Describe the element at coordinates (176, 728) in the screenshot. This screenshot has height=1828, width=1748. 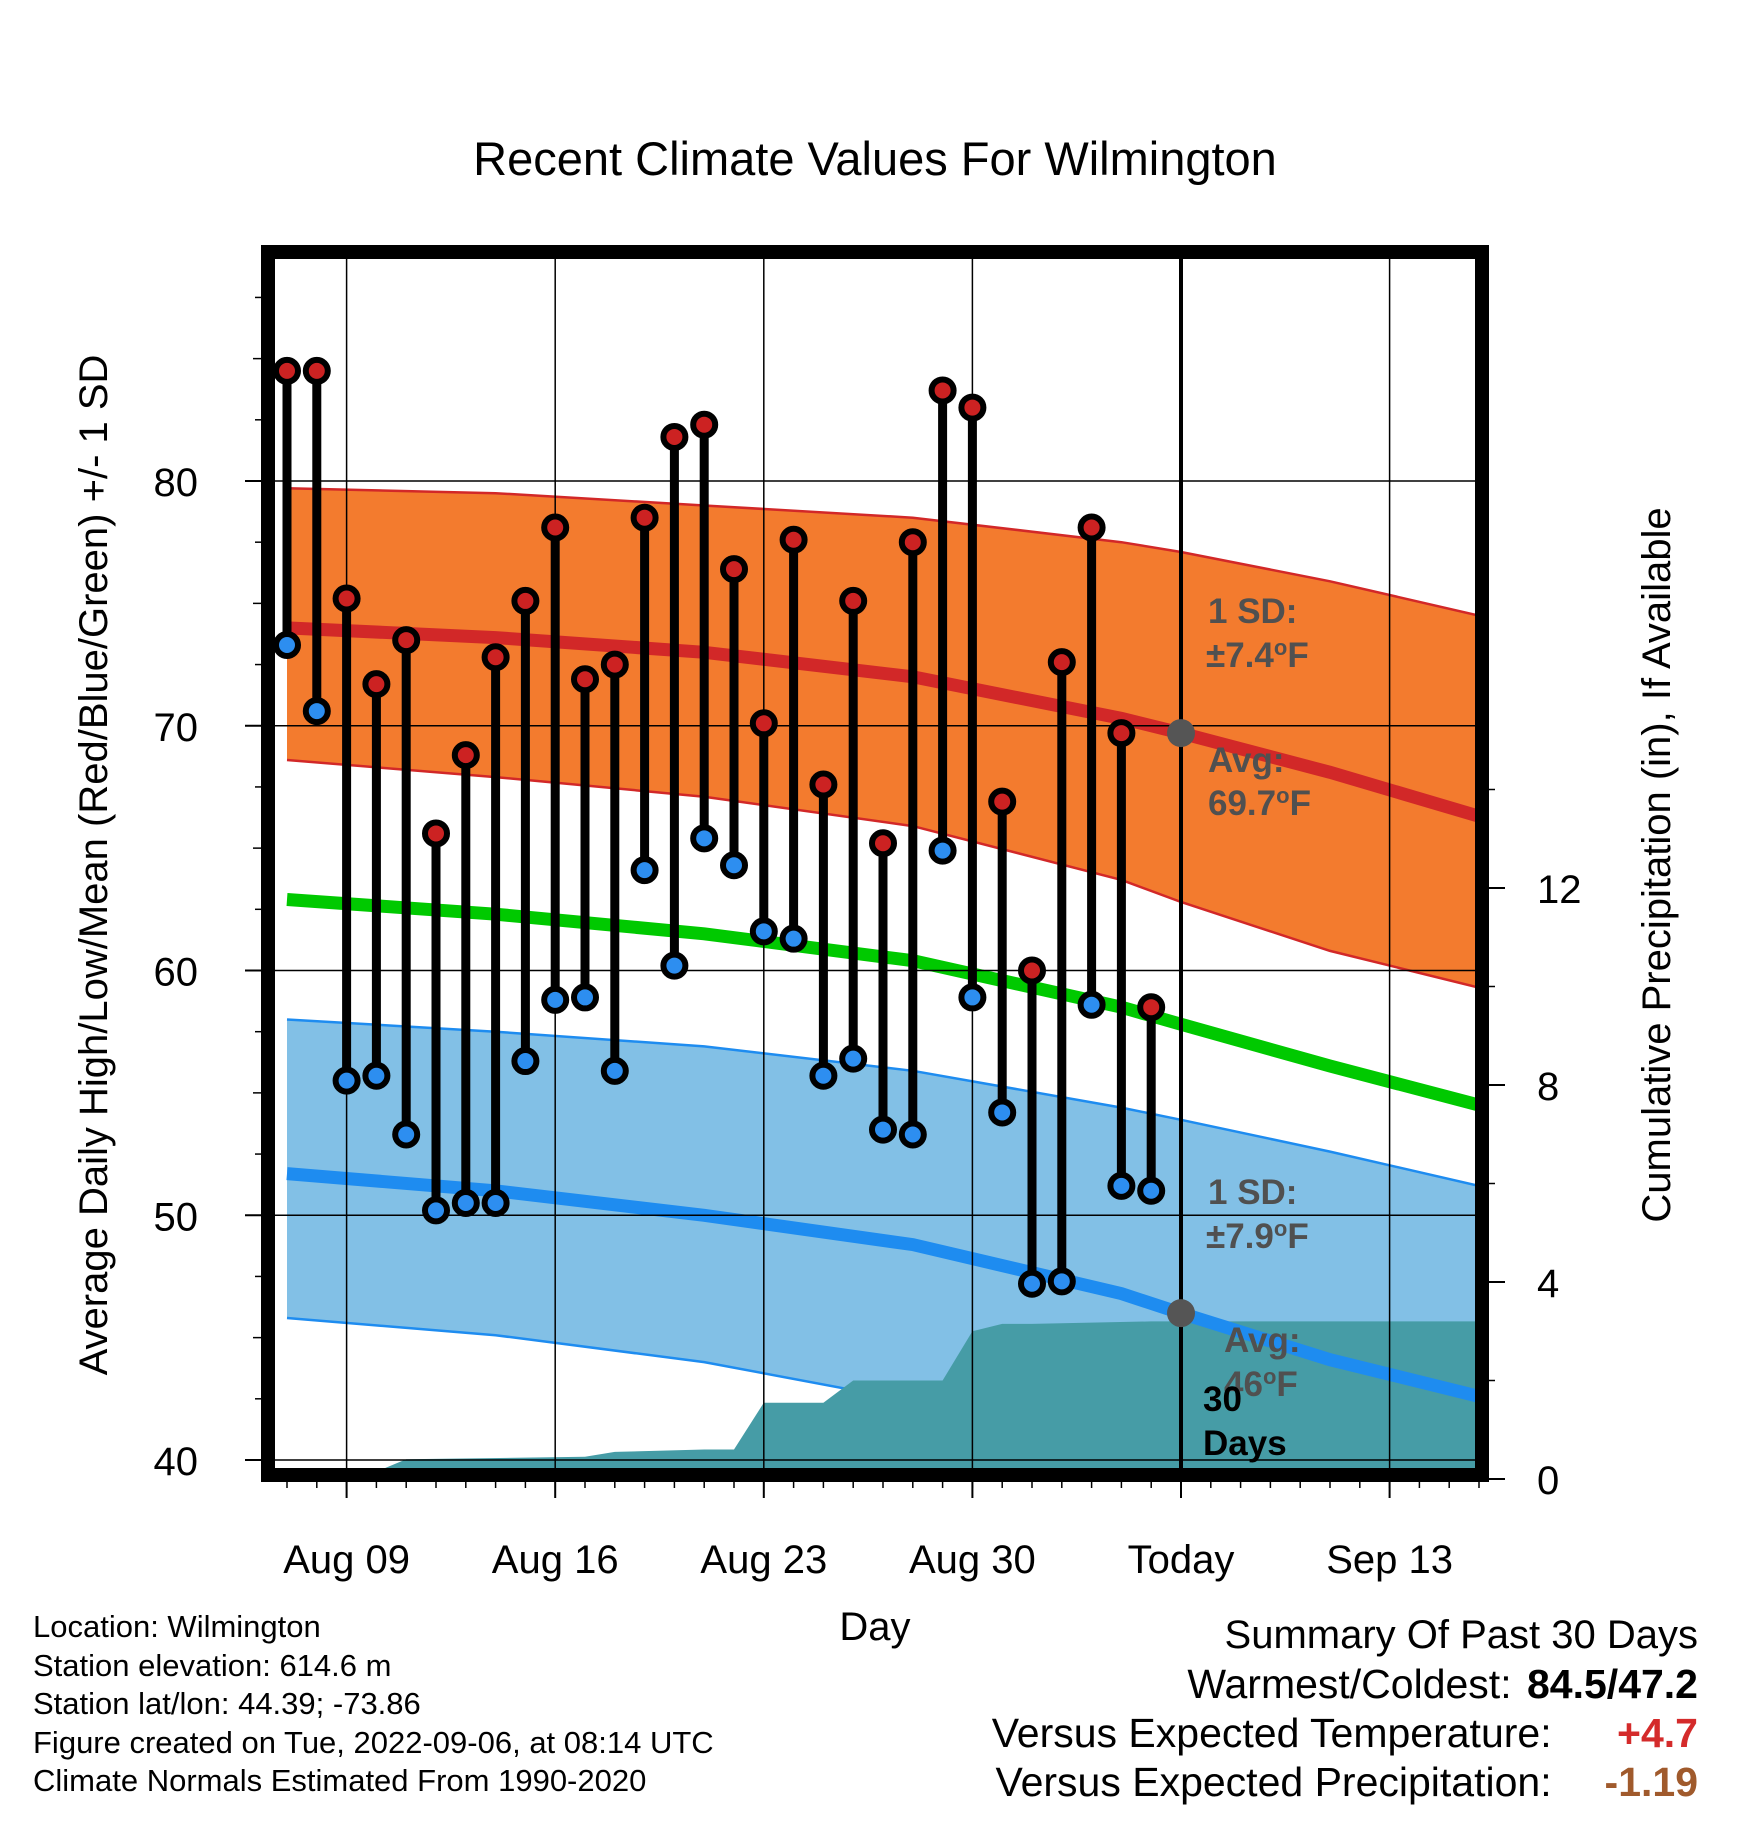
I see `y-tick-label: 70` at that location.